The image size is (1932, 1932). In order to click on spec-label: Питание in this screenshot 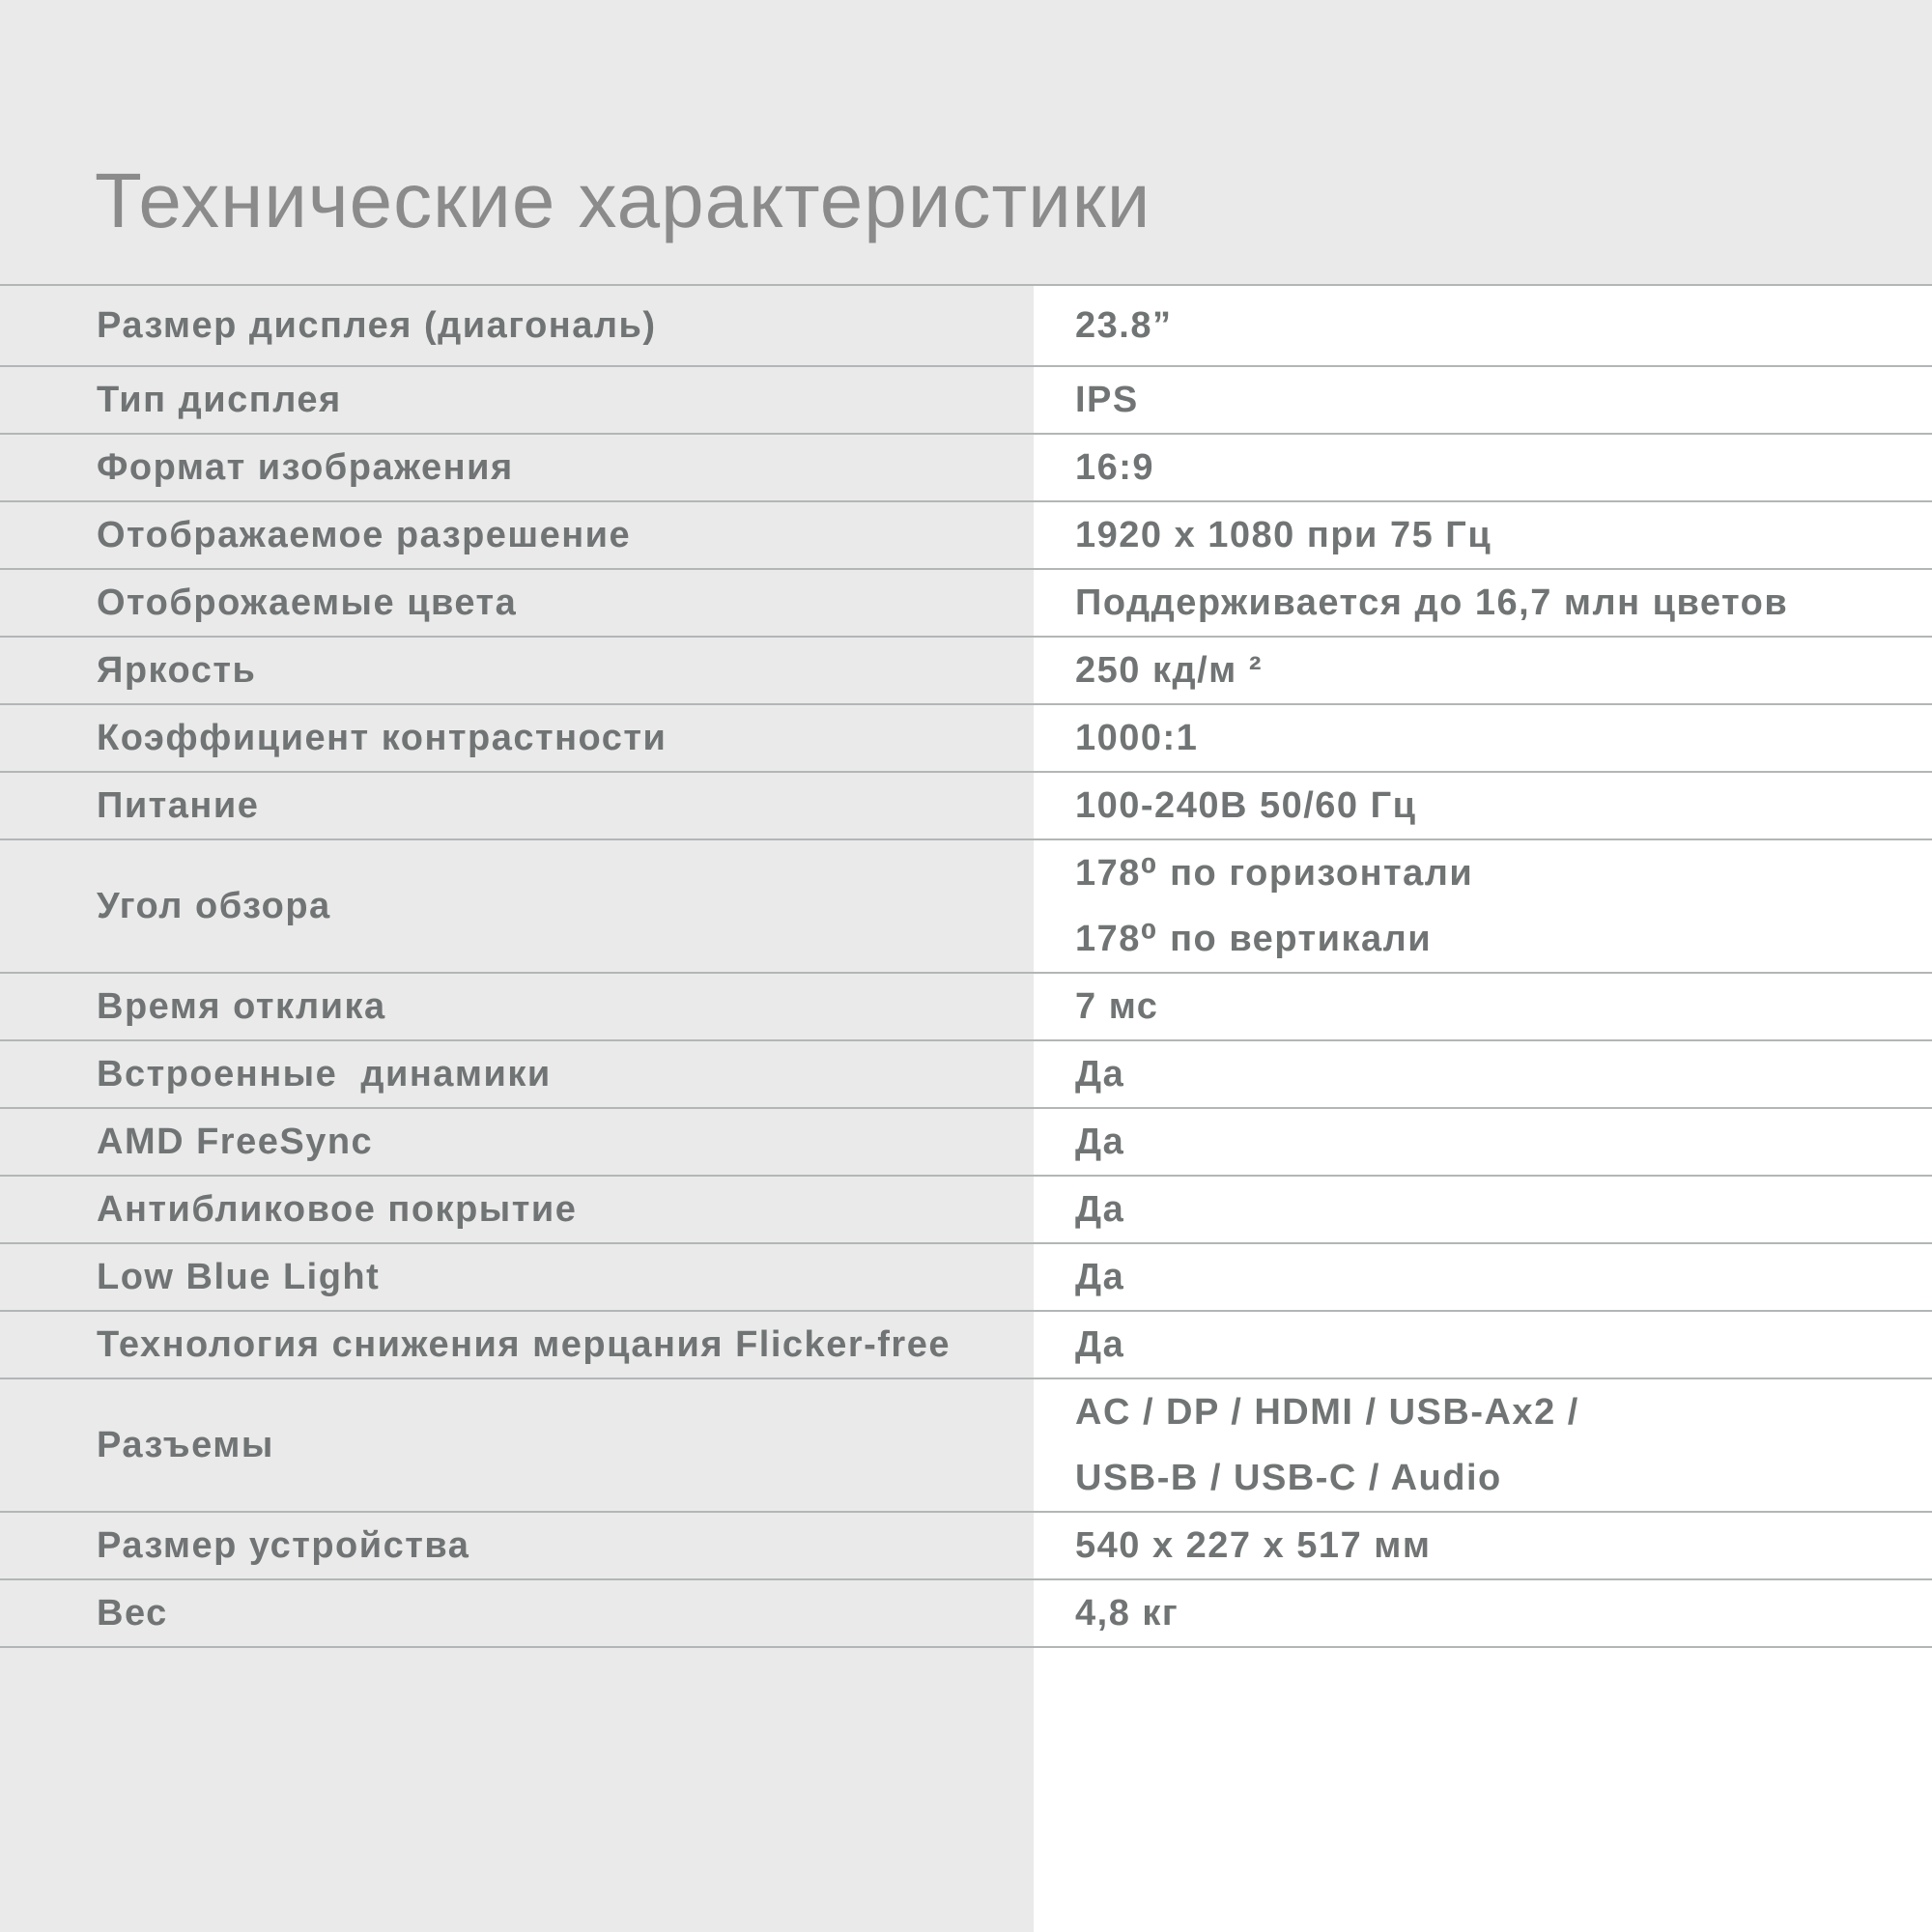, I will do `click(178, 805)`.